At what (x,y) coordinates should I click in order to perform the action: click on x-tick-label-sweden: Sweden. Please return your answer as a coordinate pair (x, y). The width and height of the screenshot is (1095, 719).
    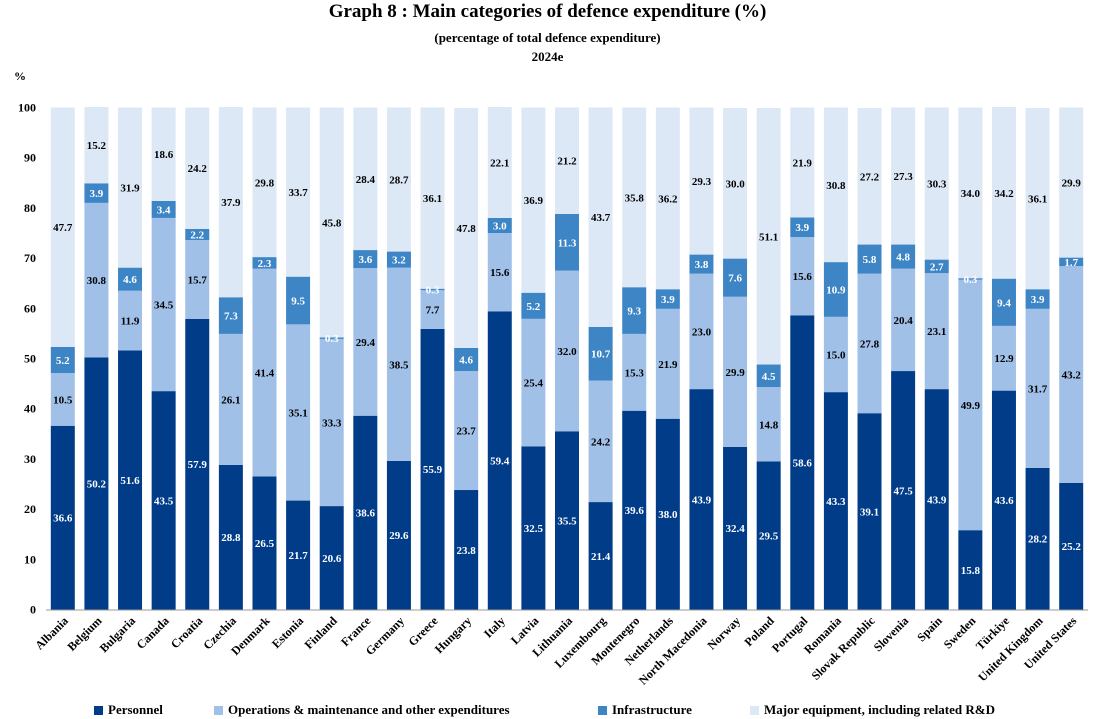
    Looking at the image, I should click on (960, 632).